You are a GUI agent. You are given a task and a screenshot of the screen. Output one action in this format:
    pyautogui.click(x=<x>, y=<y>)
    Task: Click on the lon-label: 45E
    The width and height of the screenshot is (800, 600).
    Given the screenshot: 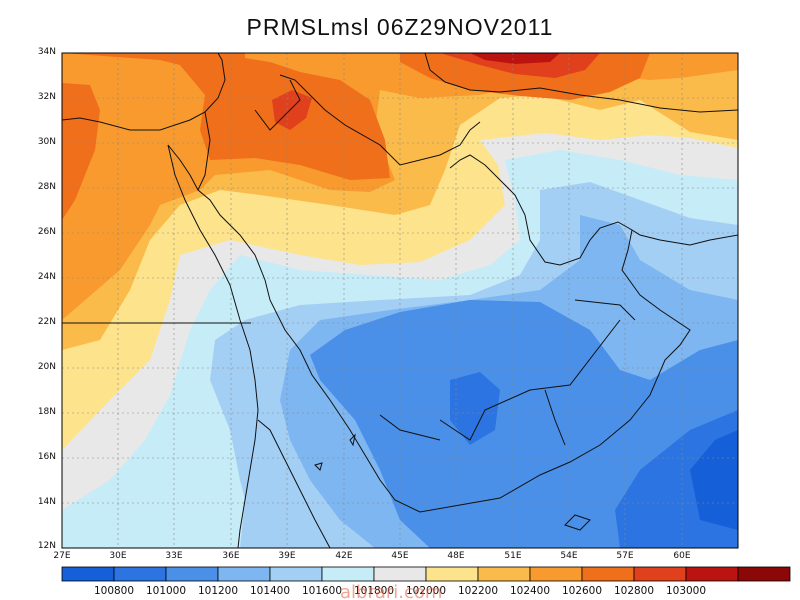 What is the action you would take?
    pyautogui.click(x=400, y=556)
    